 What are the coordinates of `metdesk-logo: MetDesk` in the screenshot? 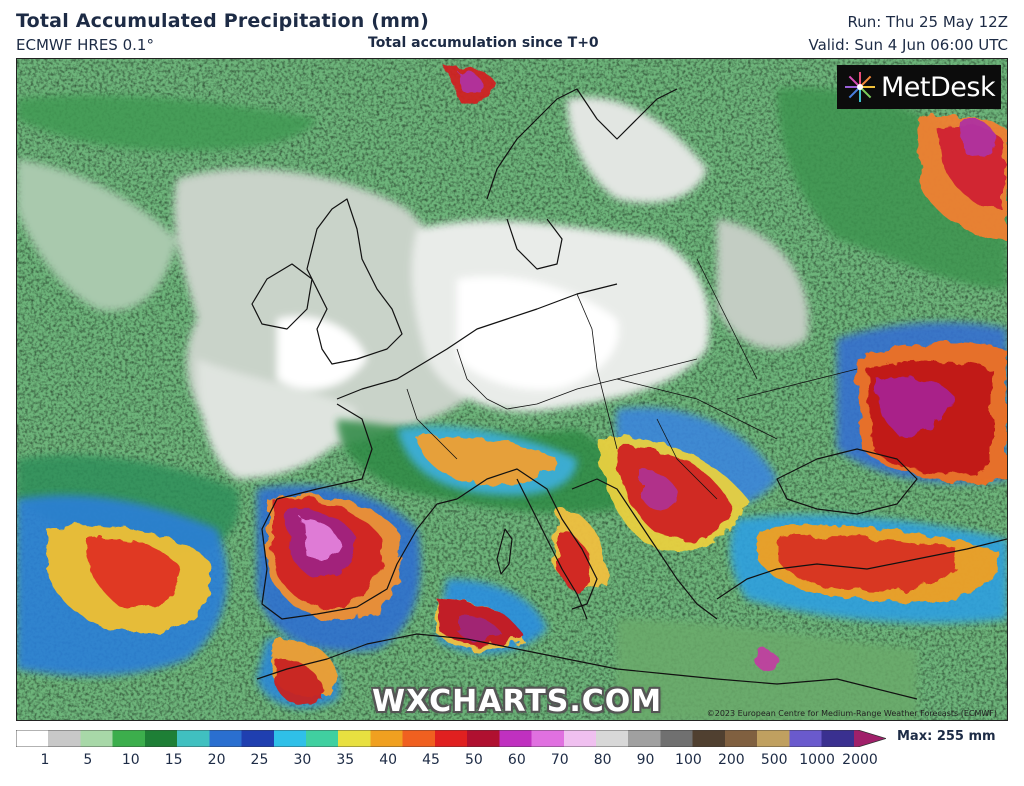 It's located at (919, 87).